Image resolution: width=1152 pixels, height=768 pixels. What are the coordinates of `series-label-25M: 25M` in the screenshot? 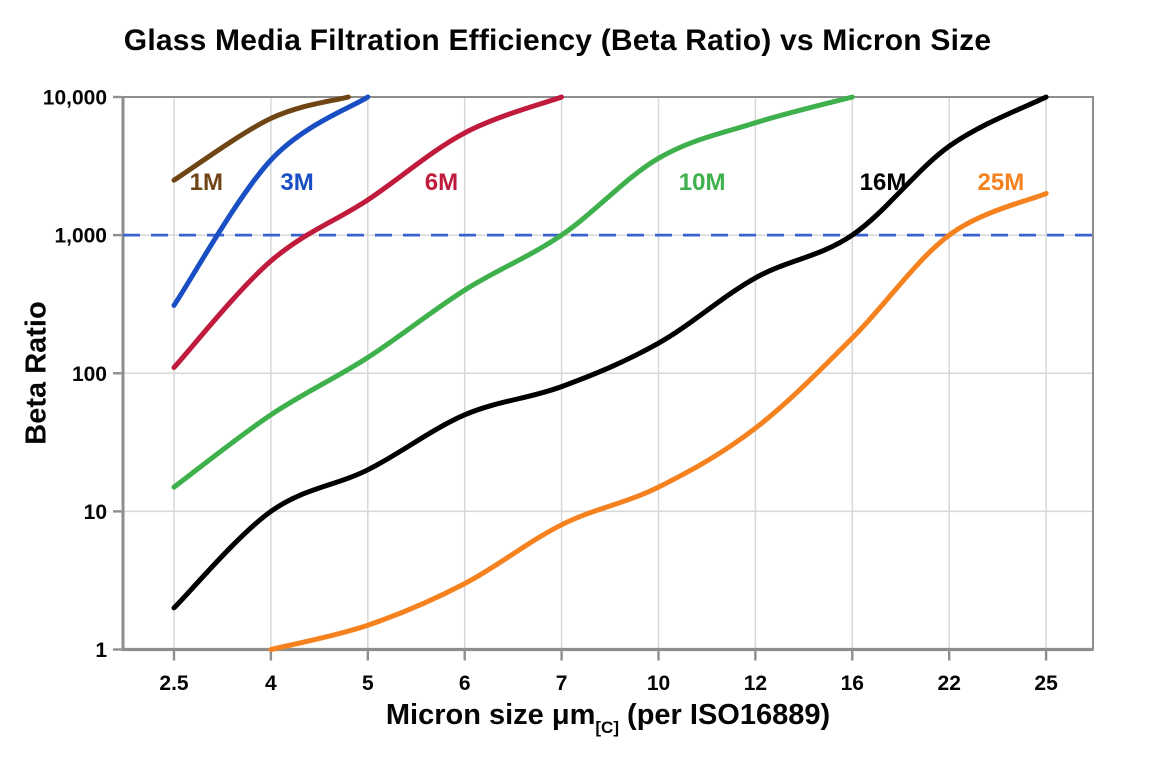 It's located at (1001, 182).